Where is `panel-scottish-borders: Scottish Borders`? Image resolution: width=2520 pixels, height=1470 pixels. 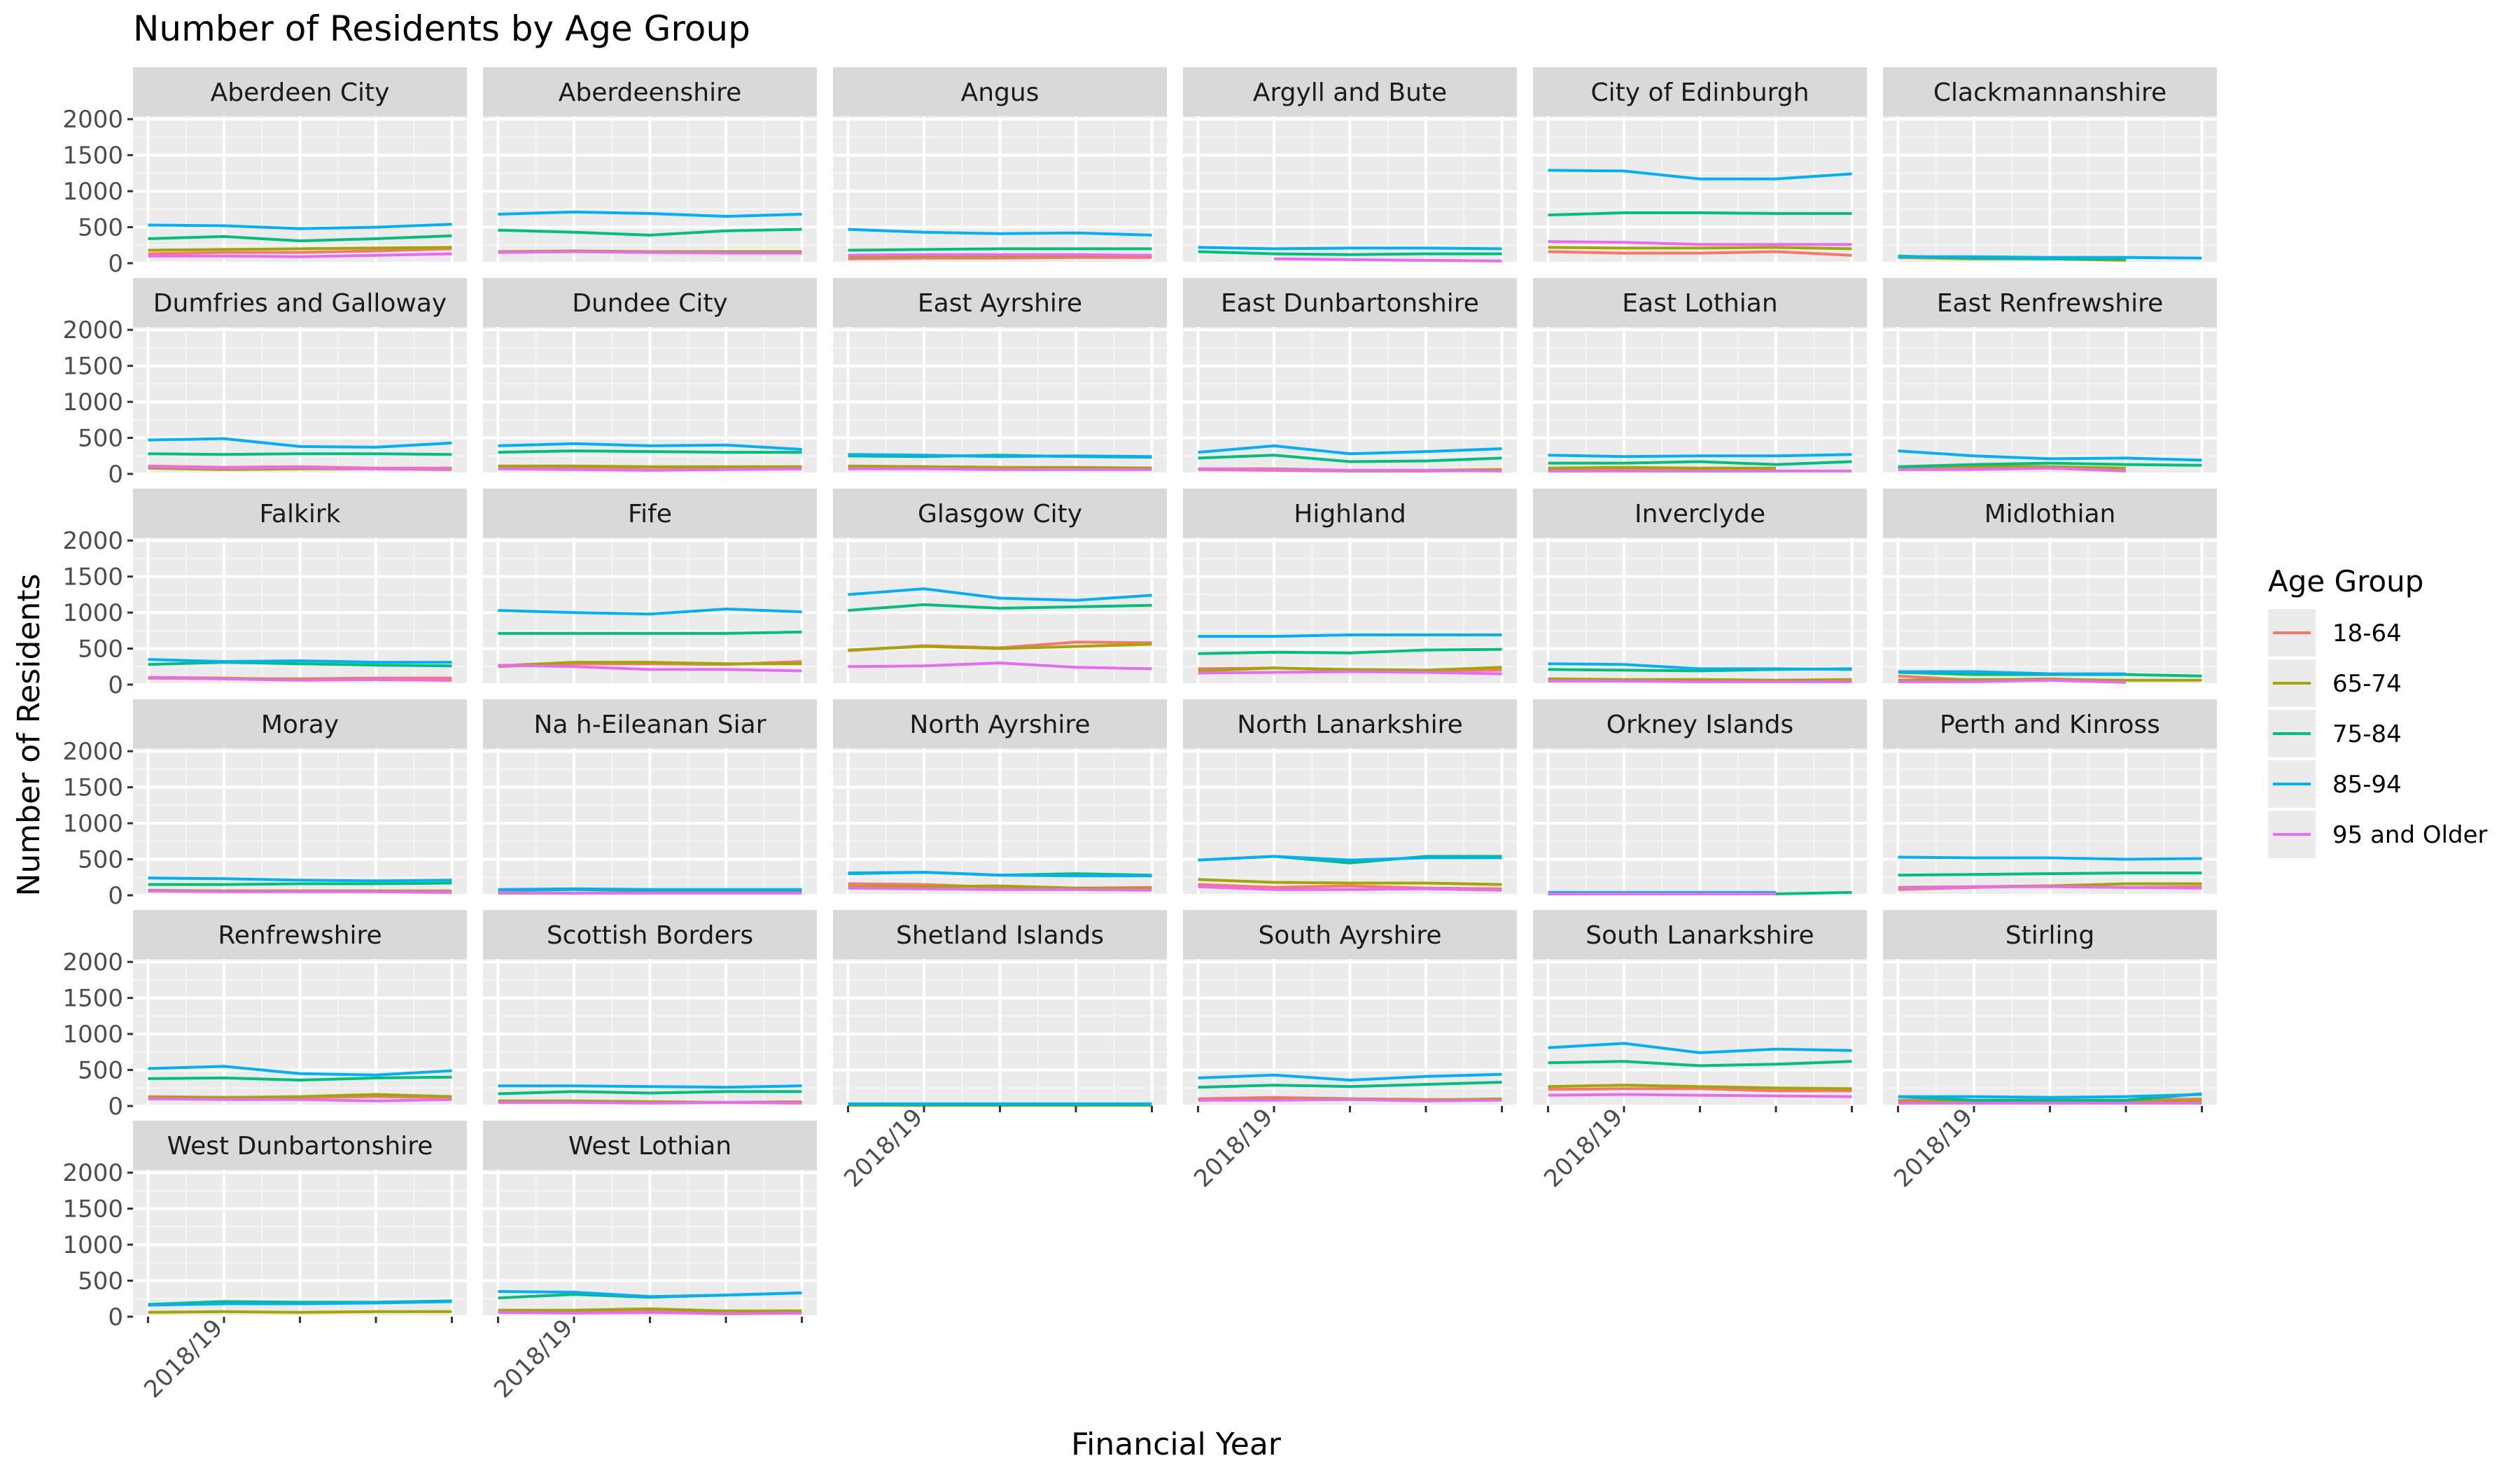 panel-scottish-borders: Scottish Borders is located at coordinates (650, 1008).